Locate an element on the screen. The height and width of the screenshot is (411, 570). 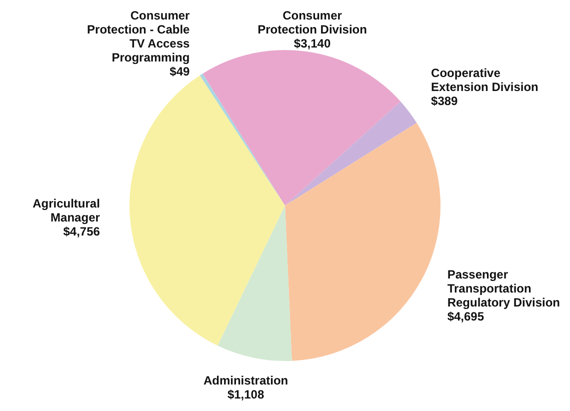
slice-label: Cooperative Extension Division is located at coordinates (484, 80).